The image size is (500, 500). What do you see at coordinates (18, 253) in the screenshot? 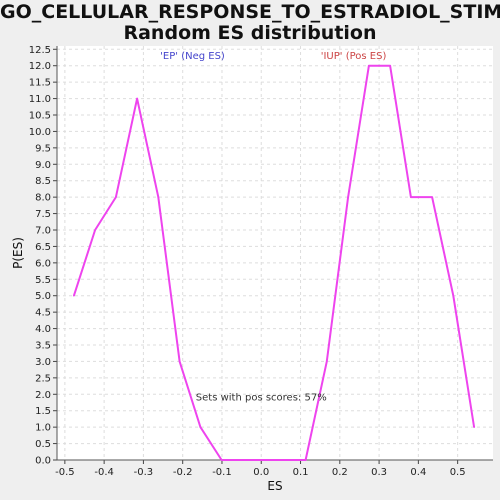
I see `y-axis-label: P(ES)` at bounding box center [18, 253].